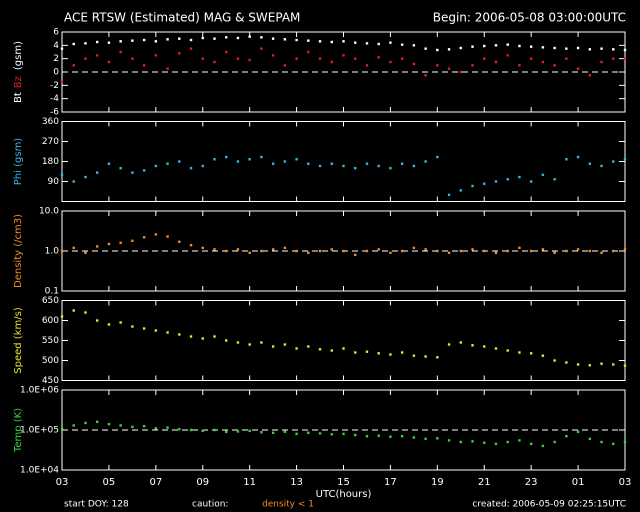 Image resolution: width=640 pixels, height=512 pixels. I want to click on y-axis-label: Speed (km/s), so click(18, 340).